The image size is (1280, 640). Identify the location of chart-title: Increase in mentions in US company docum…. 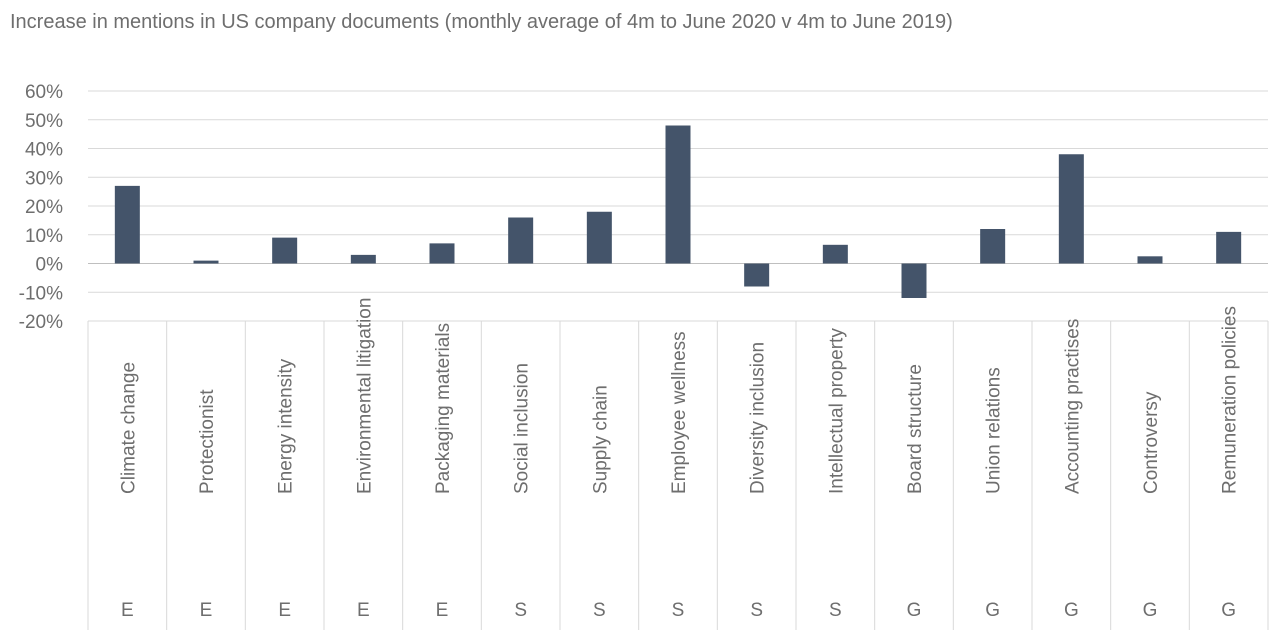
(481, 22).